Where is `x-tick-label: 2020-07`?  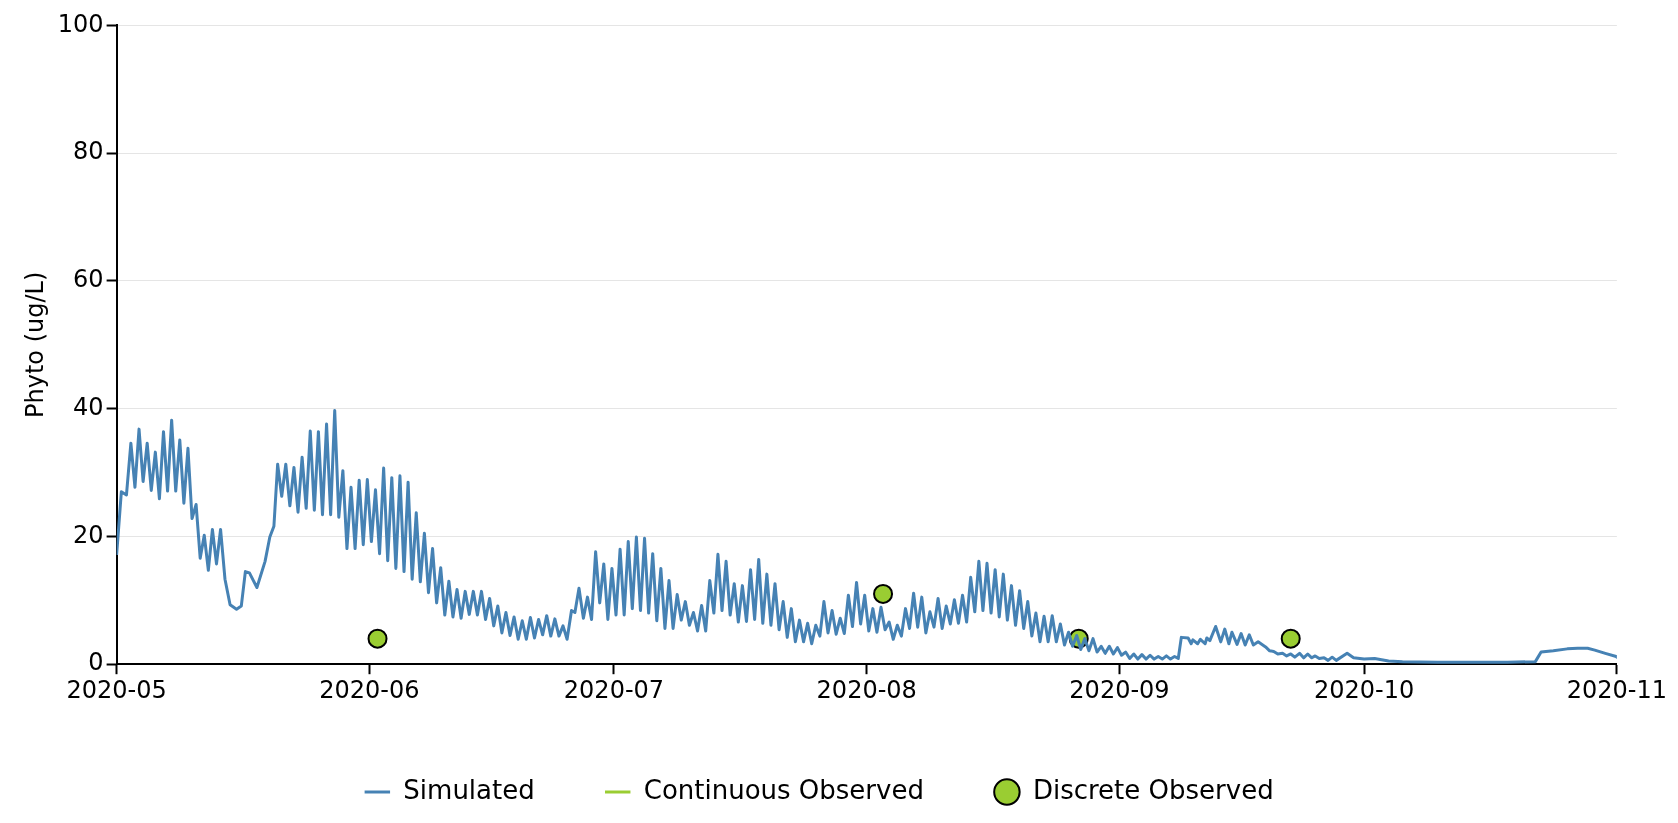 x-tick-label: 2020-07 is located at coordinates (614, 689).